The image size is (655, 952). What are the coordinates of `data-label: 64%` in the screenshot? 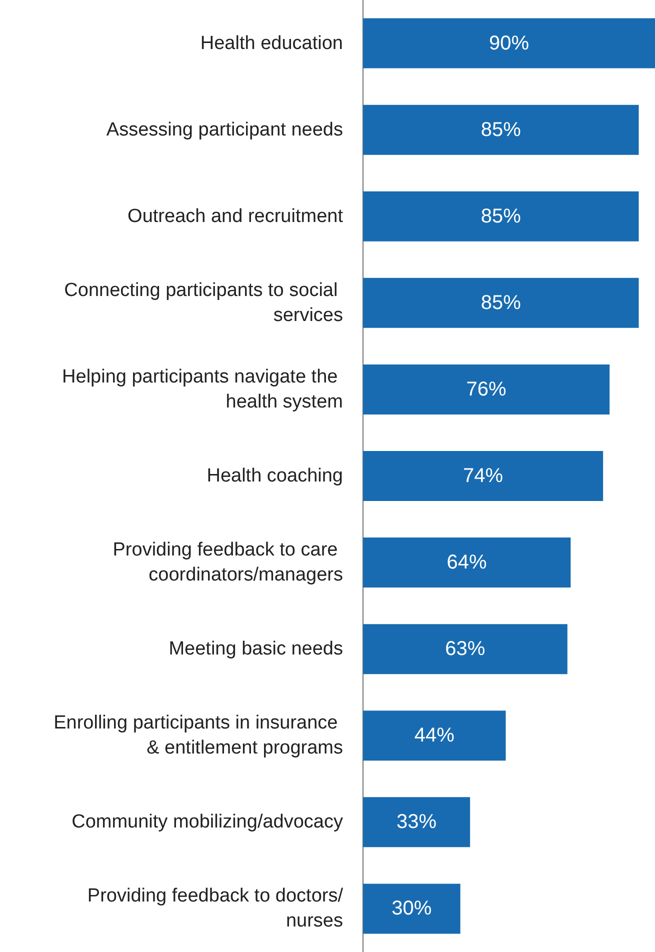 It's located at (467, 563).